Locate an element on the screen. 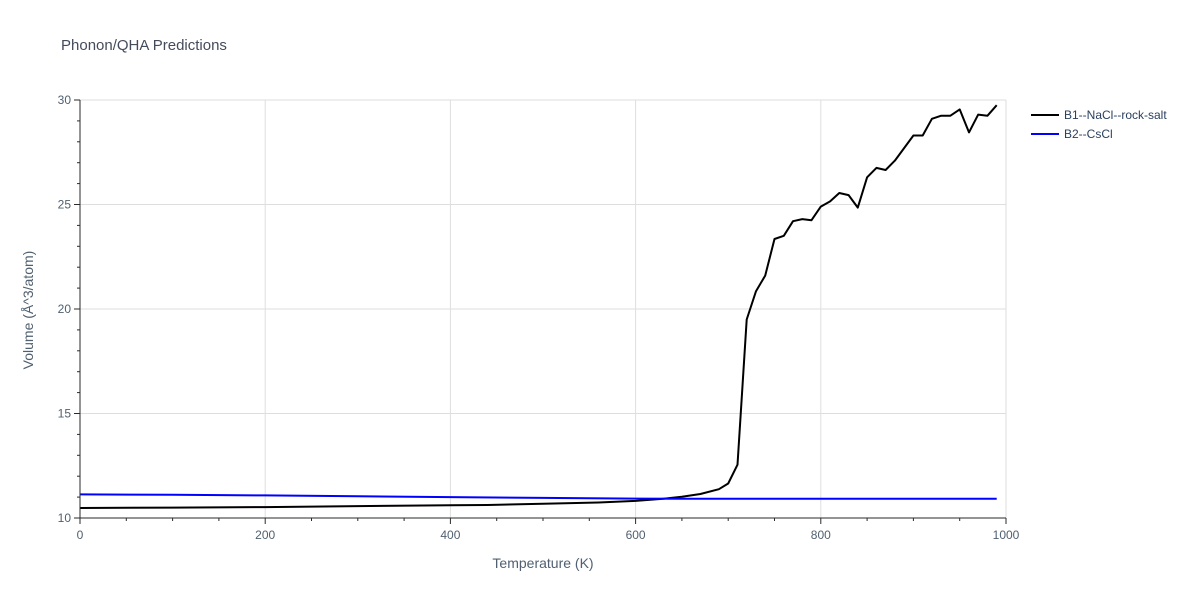  y-axis-title: Volume (Å^3/atom) is located at coordinates (28, 310).